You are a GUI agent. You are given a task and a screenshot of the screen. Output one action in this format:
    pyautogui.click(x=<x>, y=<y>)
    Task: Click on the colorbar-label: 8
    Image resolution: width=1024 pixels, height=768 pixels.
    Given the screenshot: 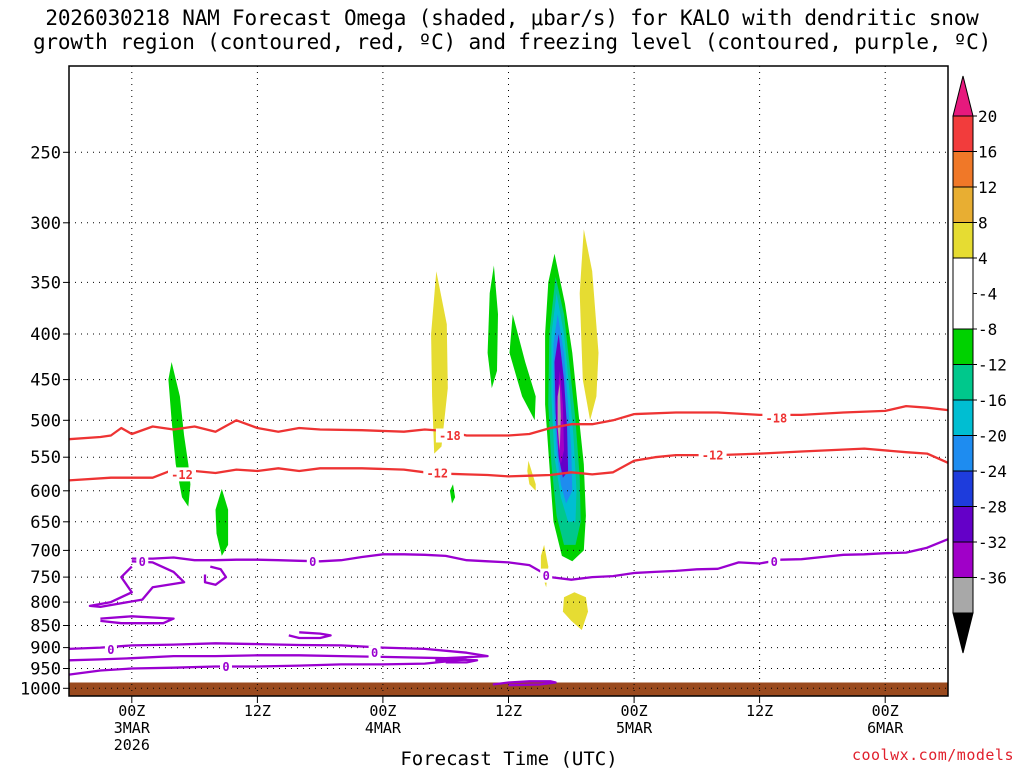 What is the action you would take?
    pyautogui.click(x=983, y=223)
    